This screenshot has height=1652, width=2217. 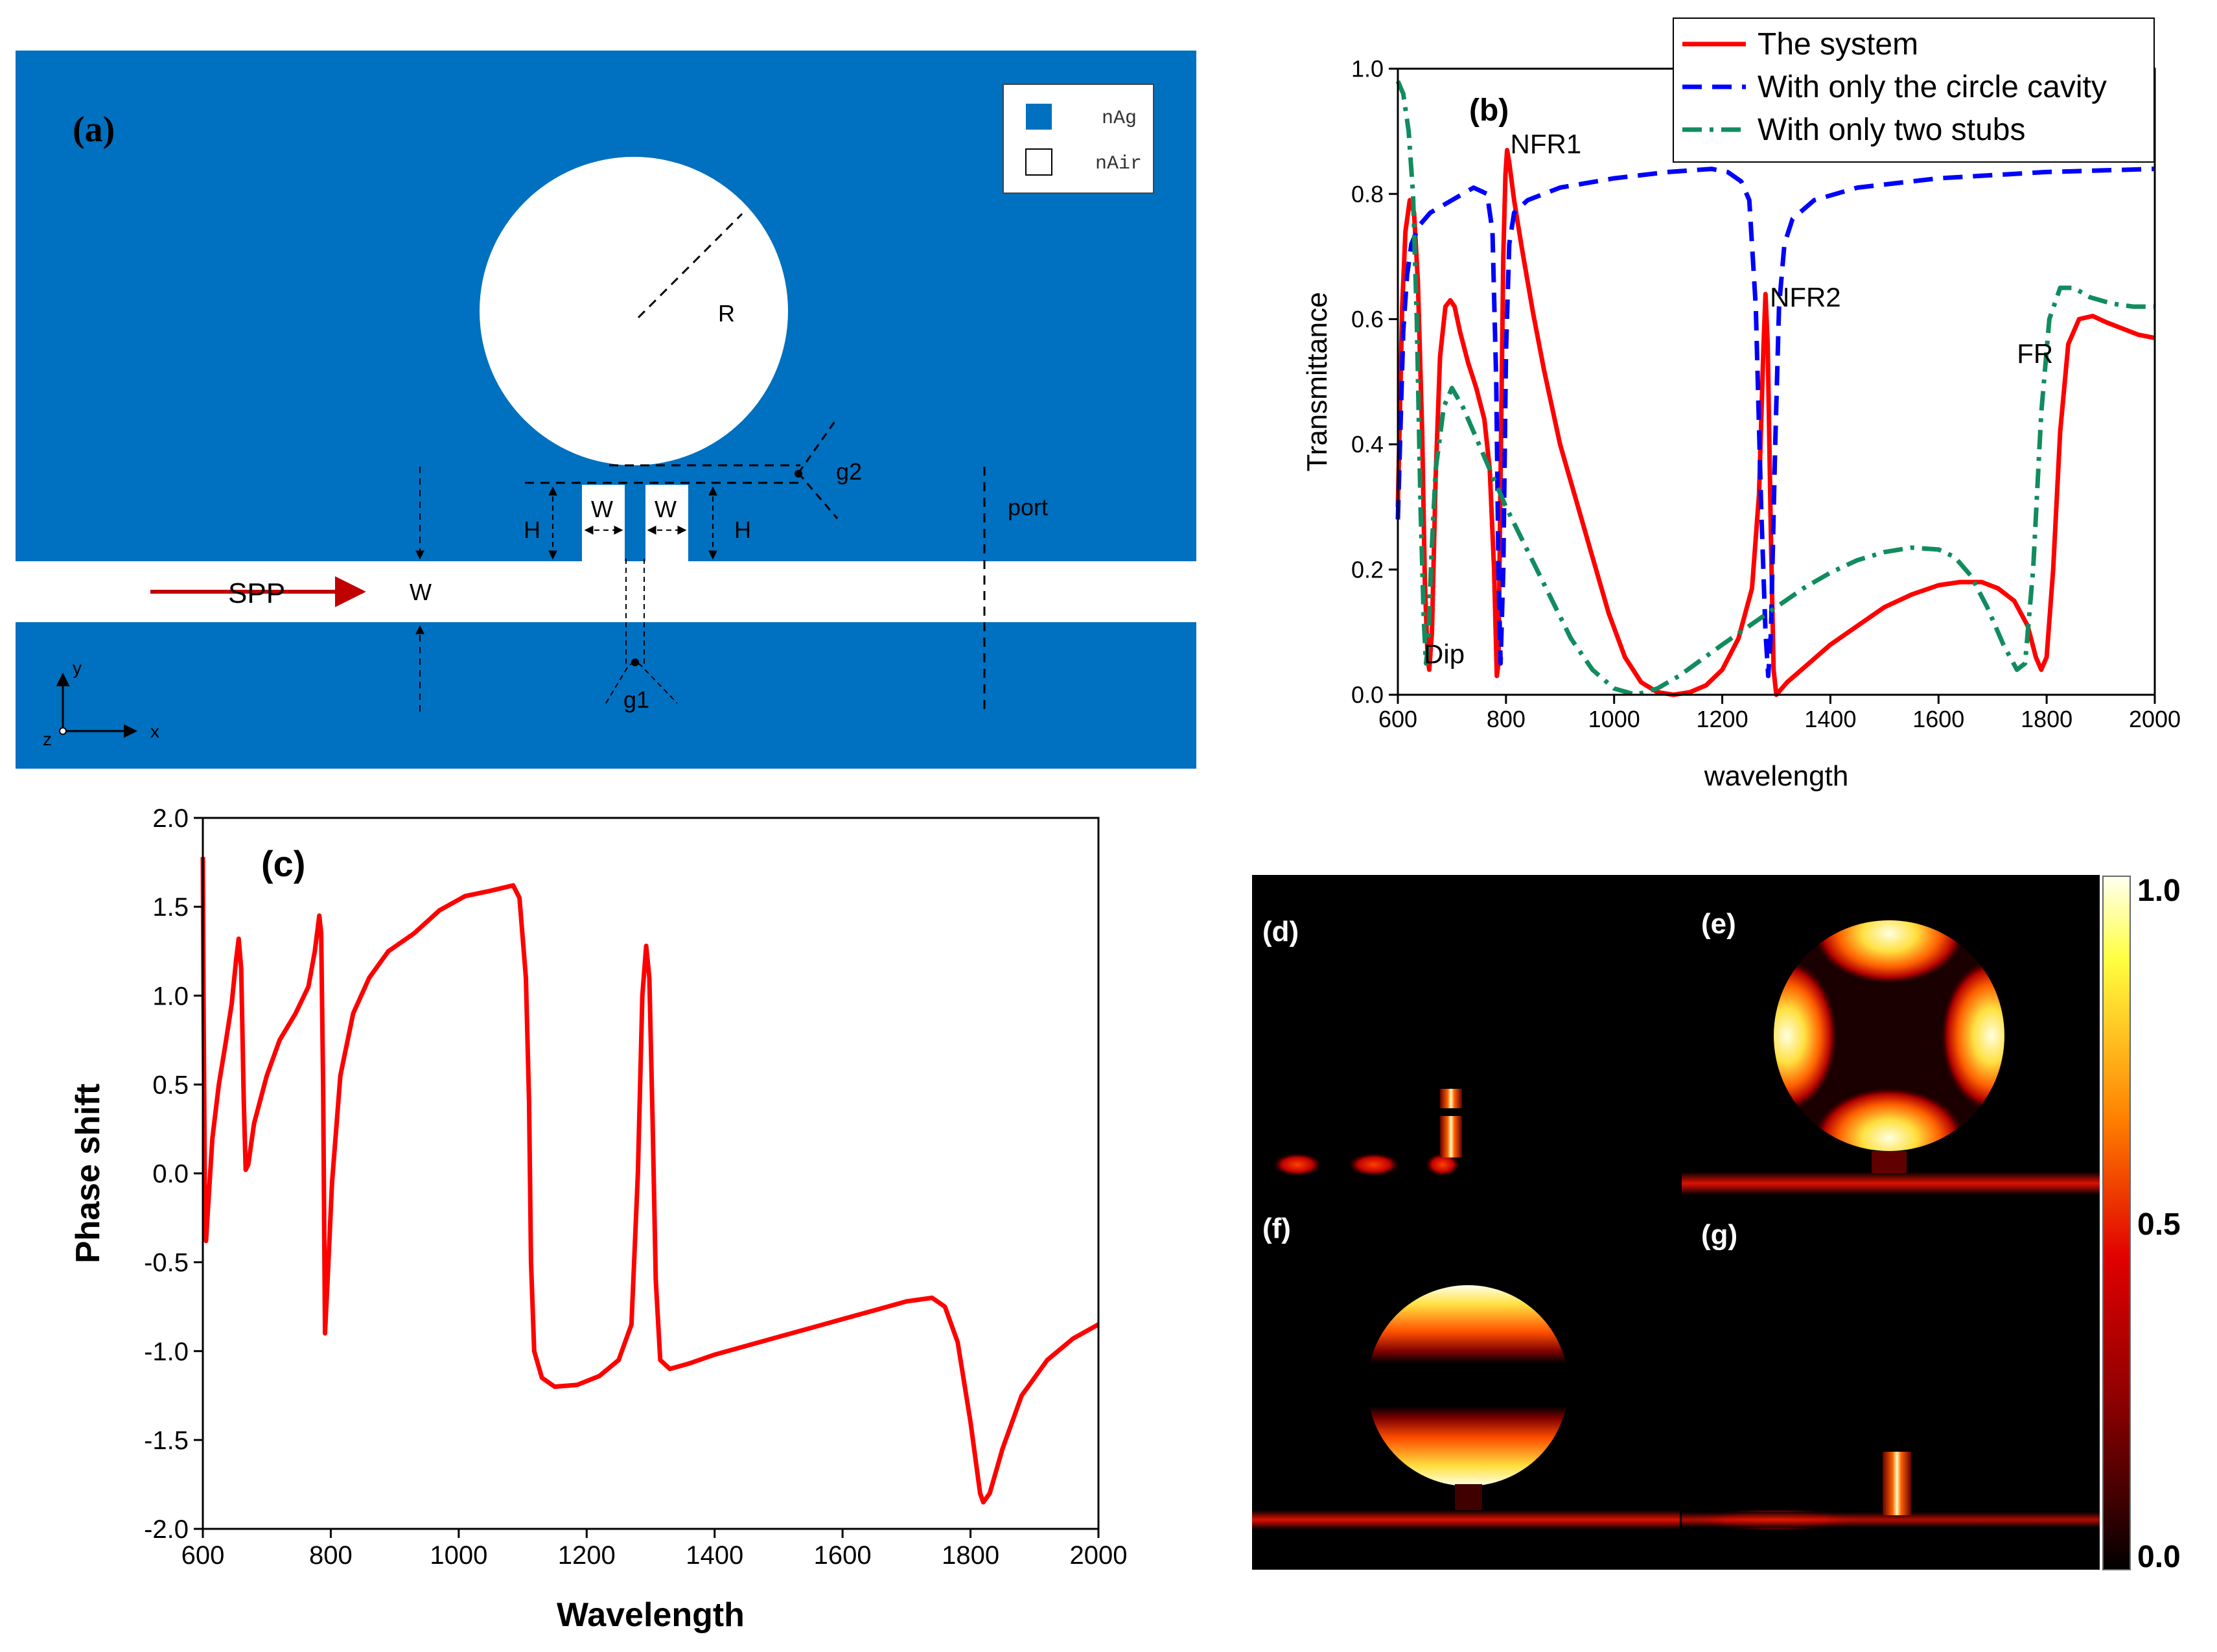 What do you see at coordinates (88, 1173) in the screenshot?
I see `y-axis-label-c: Phase shift` at bounding box center [88, 1173].